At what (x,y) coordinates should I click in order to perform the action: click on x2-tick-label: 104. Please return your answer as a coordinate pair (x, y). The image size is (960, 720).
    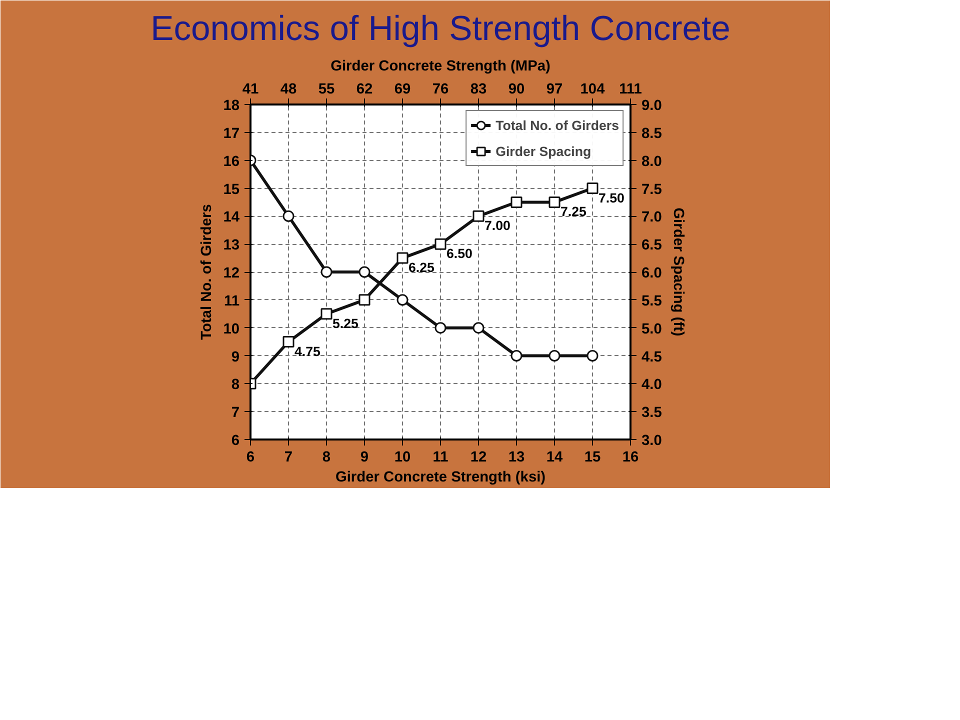
    Looking at the image, I should click on (593, 90).